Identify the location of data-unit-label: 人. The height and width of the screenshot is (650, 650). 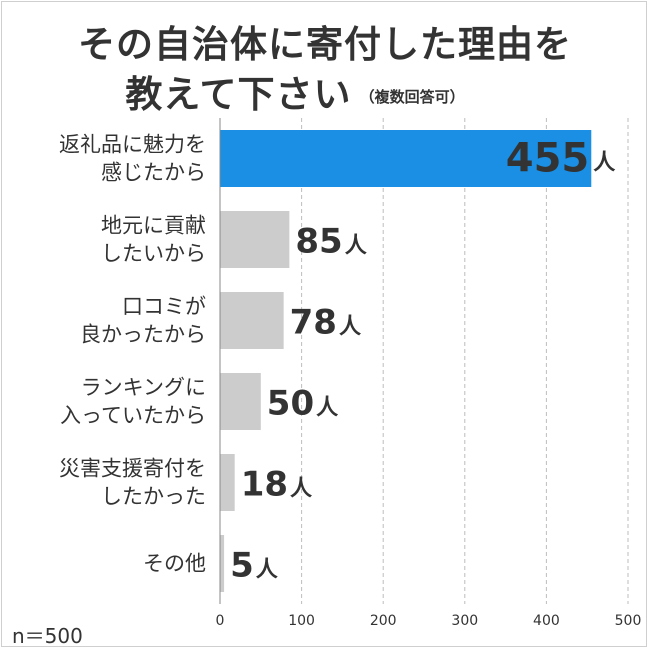
(604, 163).